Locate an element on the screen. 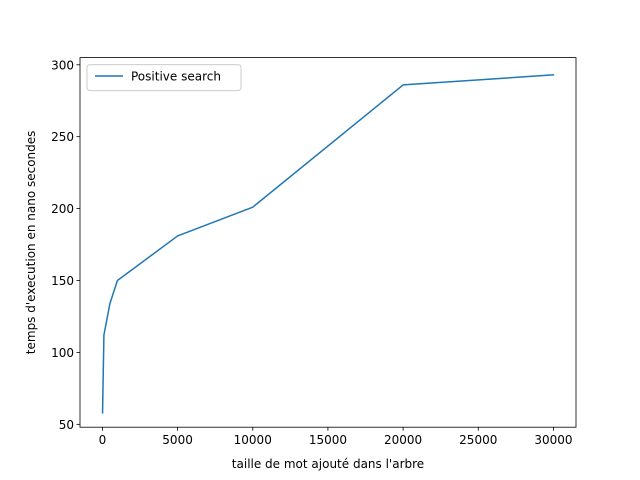 This screenshot has height=480, width=640. x-tick-label: 15000 is located at coordinates (328, 440).